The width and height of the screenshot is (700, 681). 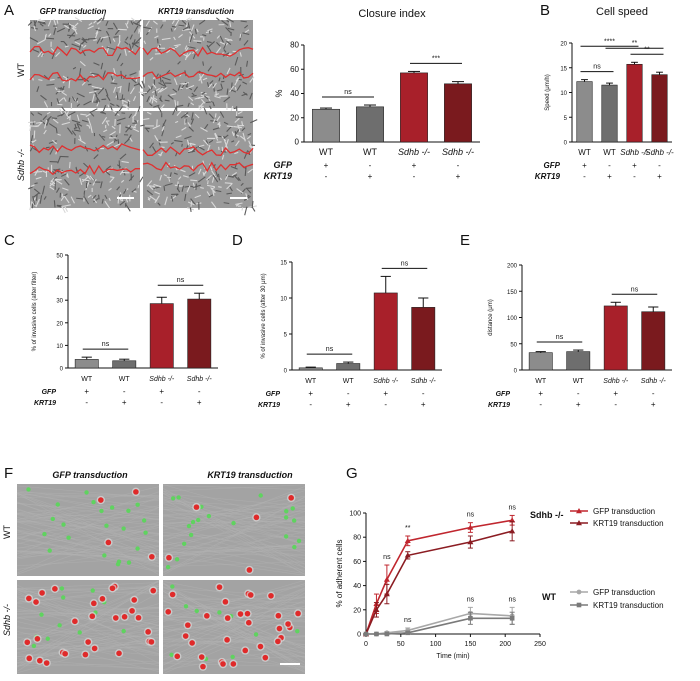 What do you see at coordinates (563, 69) in the screenshot?
I see `y-tick-label: 15` at bounding box center [563, 69].